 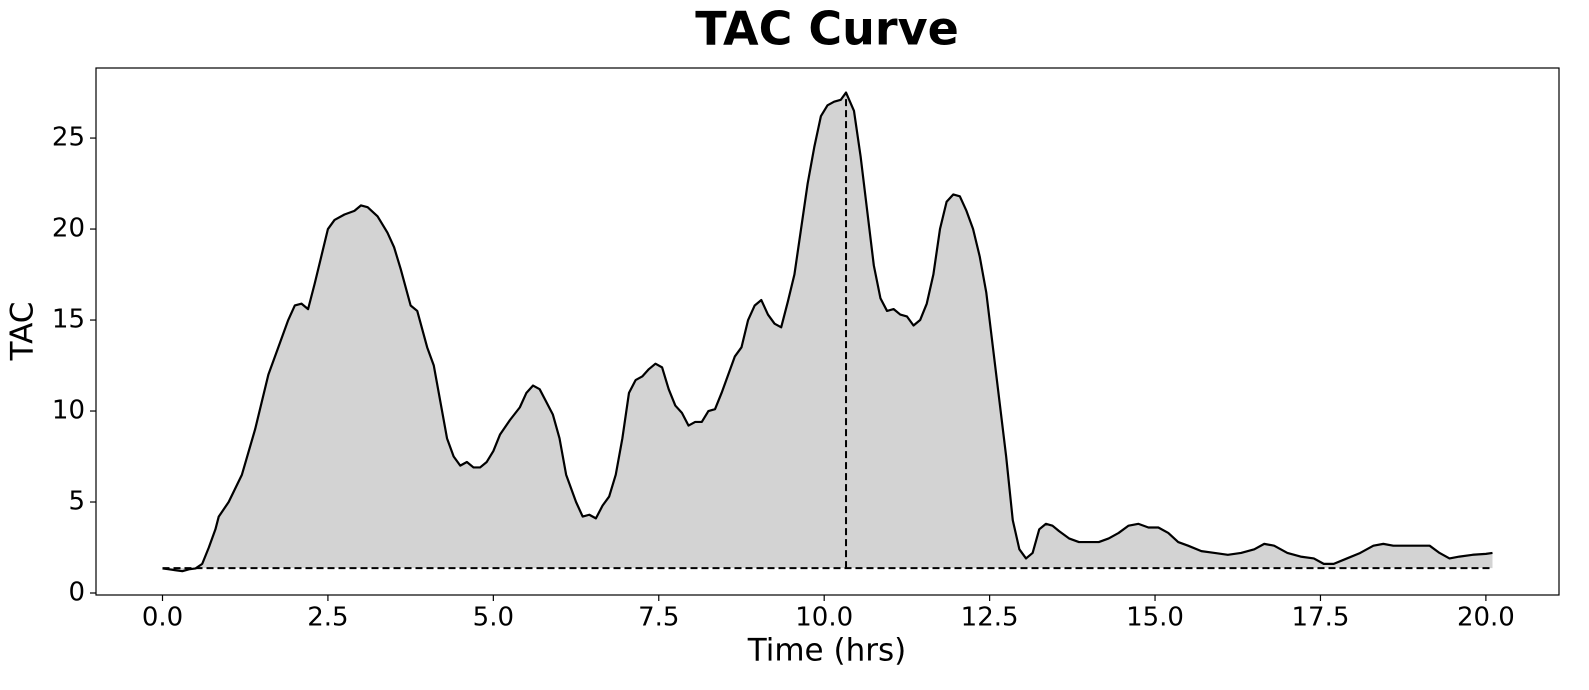 I want to click on y-tick-label: 5, so click(x=76, y=502).